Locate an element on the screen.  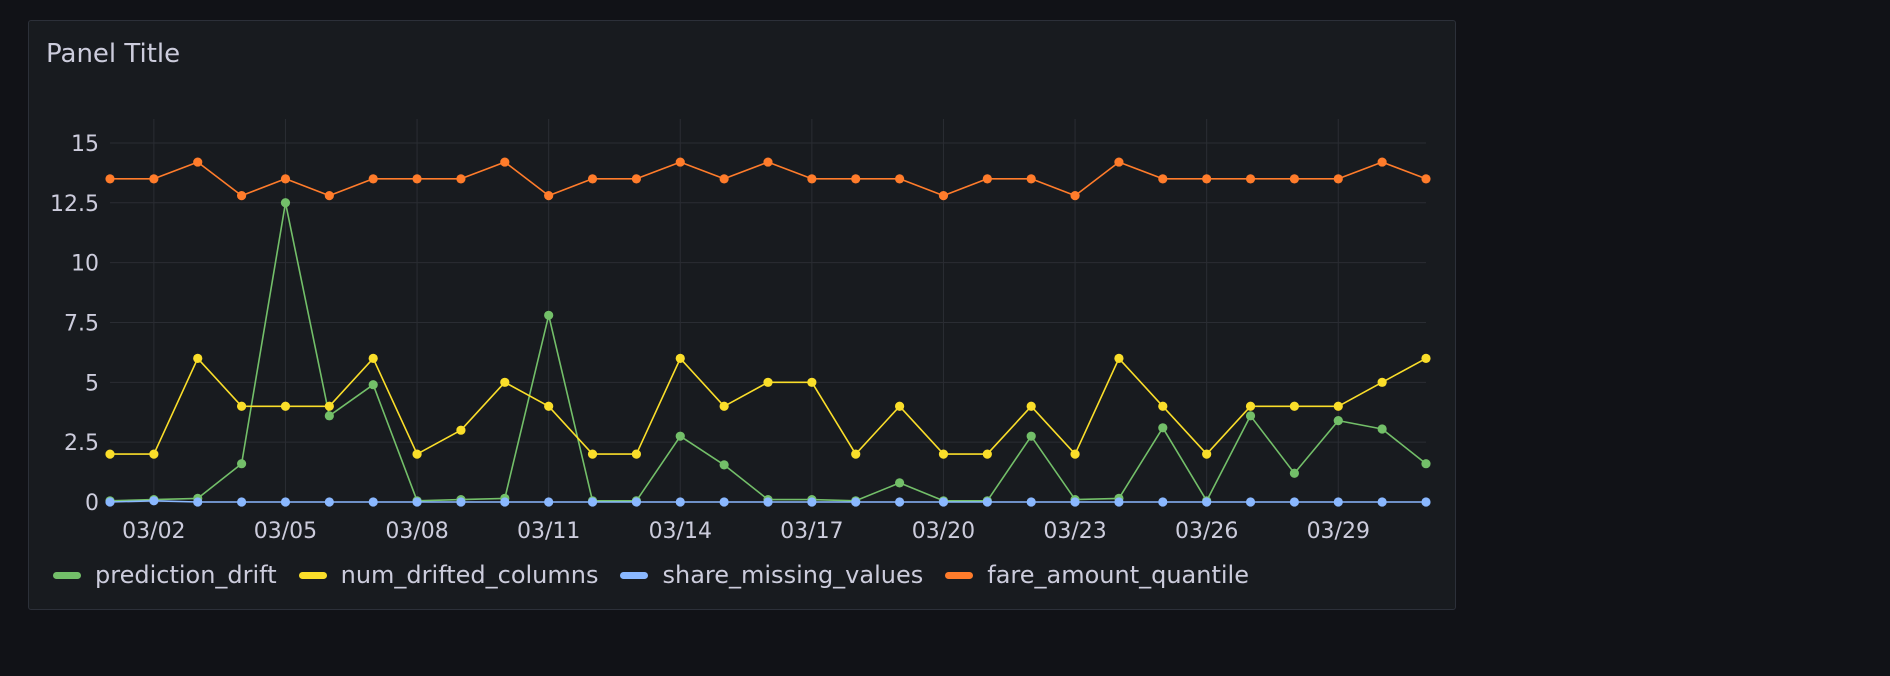
legend-item-num_drifted_columns: num_drifted_columns is located at coordinates (448, 575).